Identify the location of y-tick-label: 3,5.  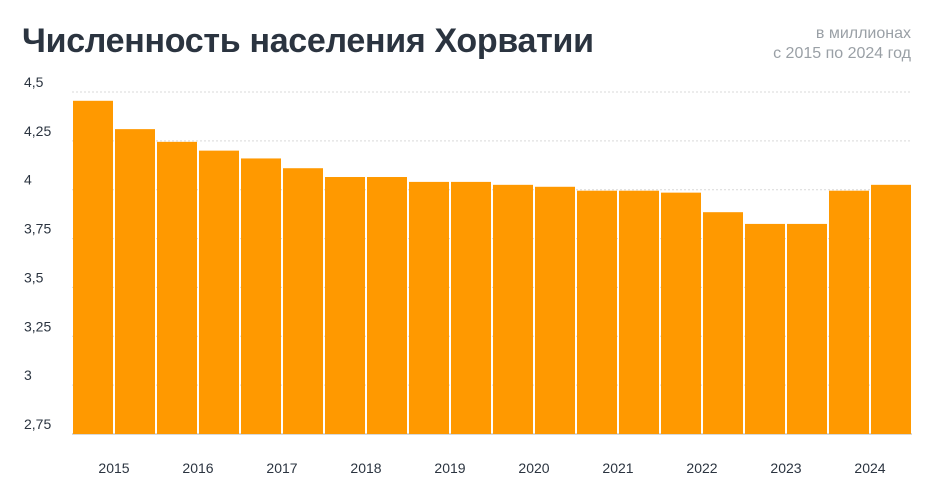
(34, 277).